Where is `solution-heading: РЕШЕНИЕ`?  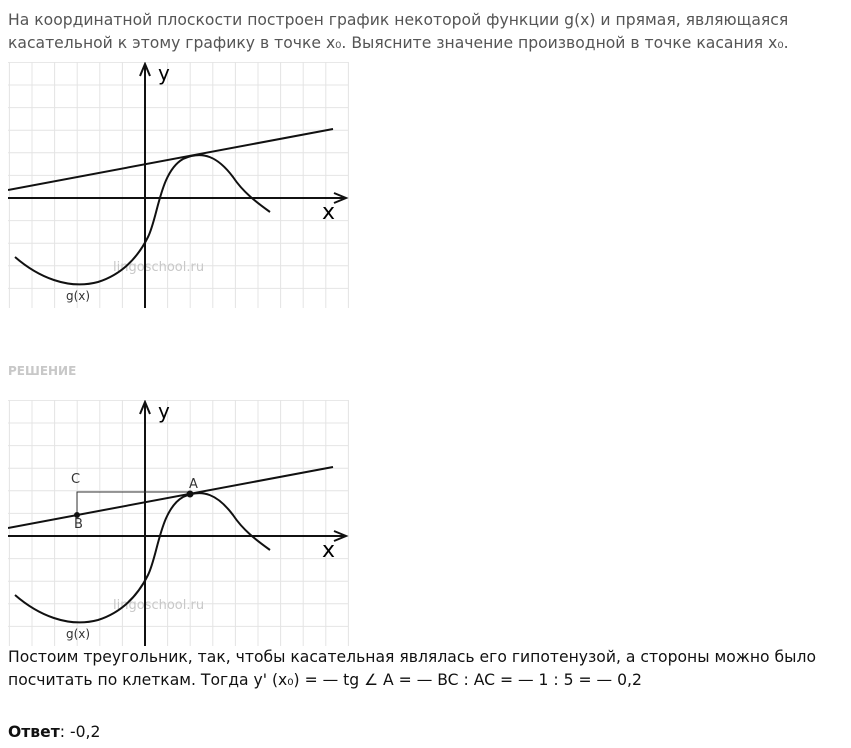 solution-heading: РЕШЕНИЕ is located at coordinates (42, 371).